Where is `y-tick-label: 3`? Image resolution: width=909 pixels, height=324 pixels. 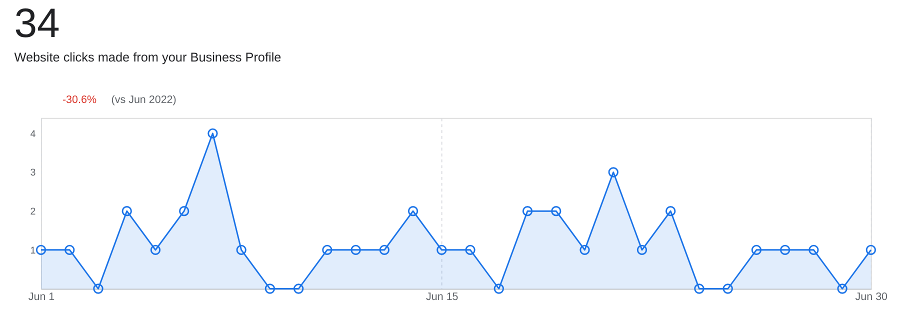 y-tick-label: 3 is located at coordinates (33, 173).